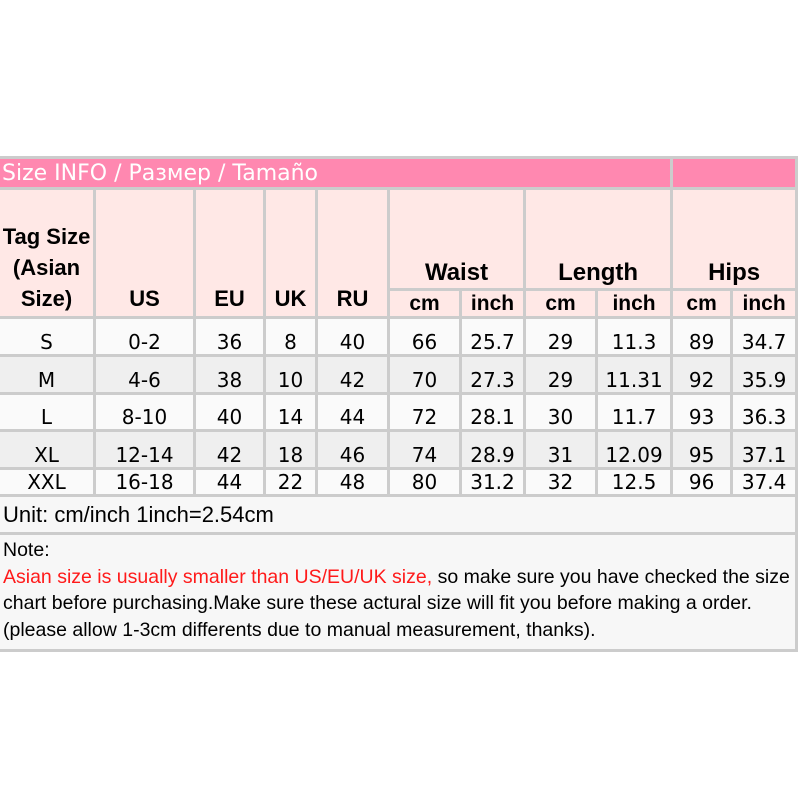 The width and height of the screenshot is (800, 800). Describe the element at coordinates (290, 374) in the screenshot. I see `cell-uk: 10` at that location.